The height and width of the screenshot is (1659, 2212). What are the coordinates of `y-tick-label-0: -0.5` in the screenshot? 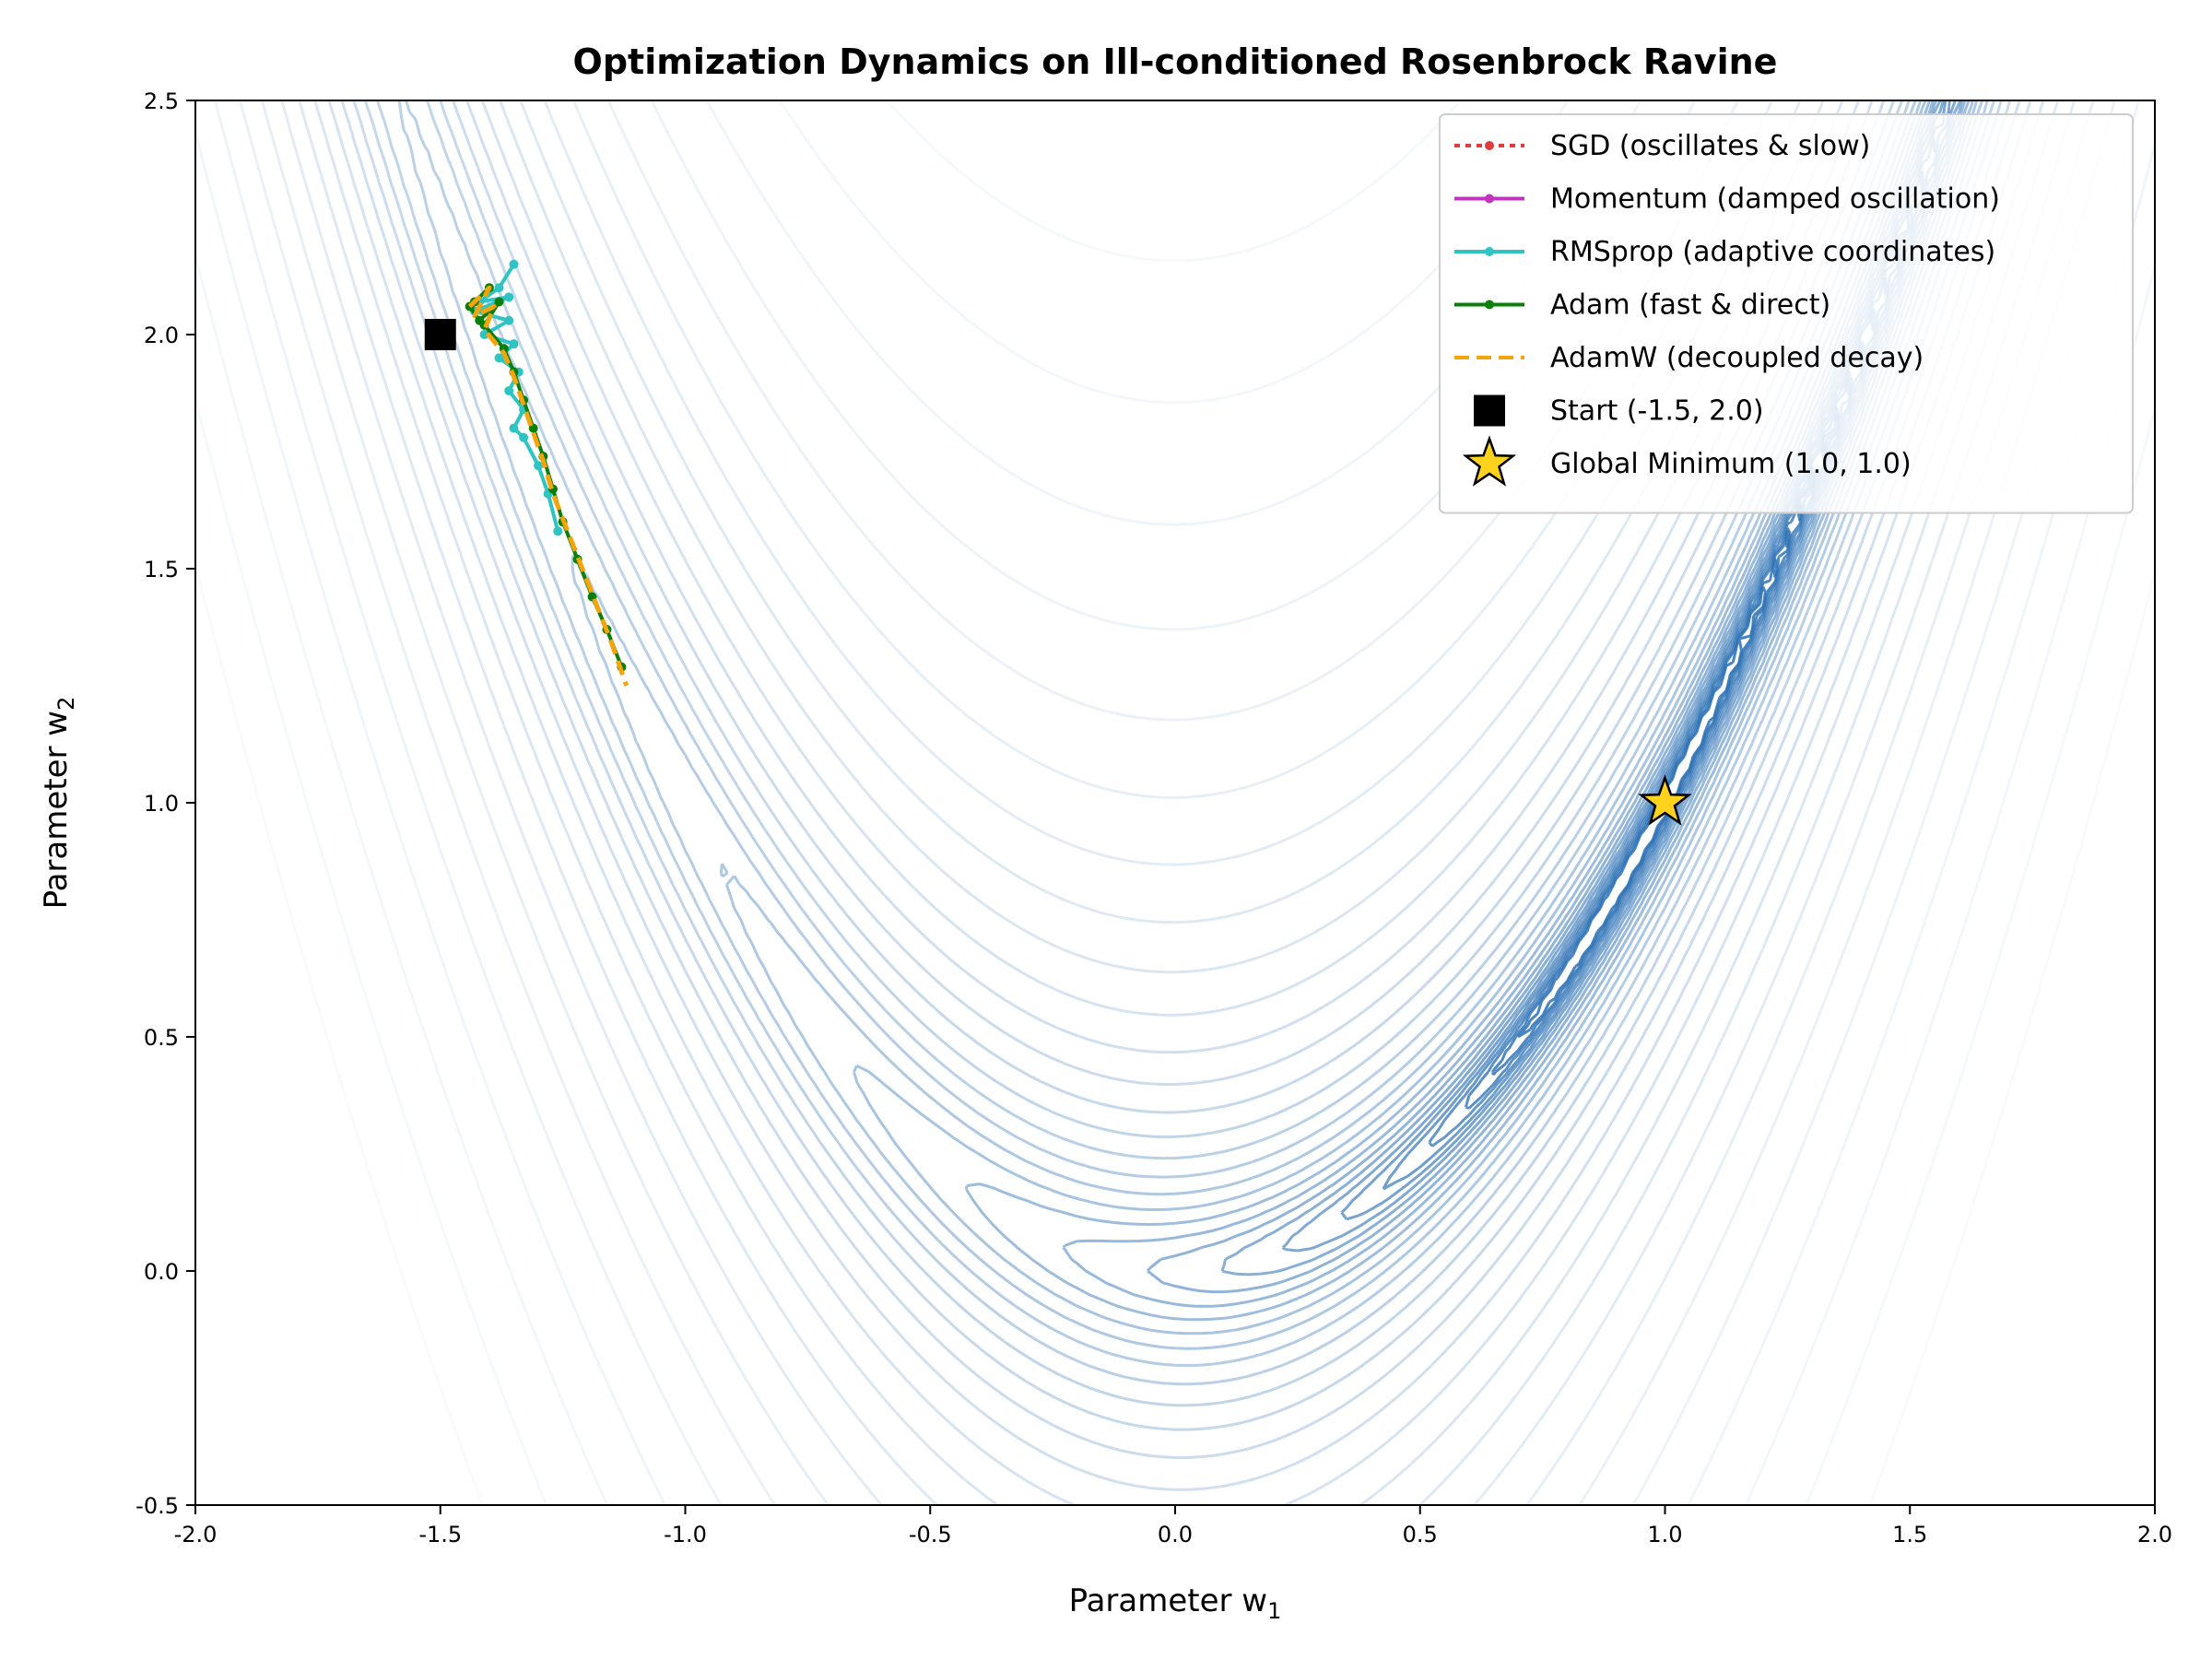 It's located at (157, 1506).